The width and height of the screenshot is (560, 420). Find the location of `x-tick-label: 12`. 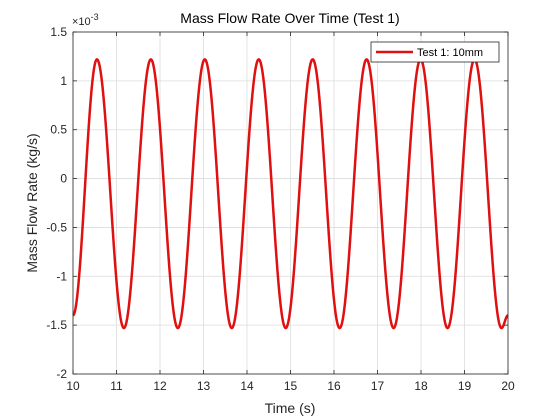

x-tick-label: 12 is located at coordinates (160, 386).